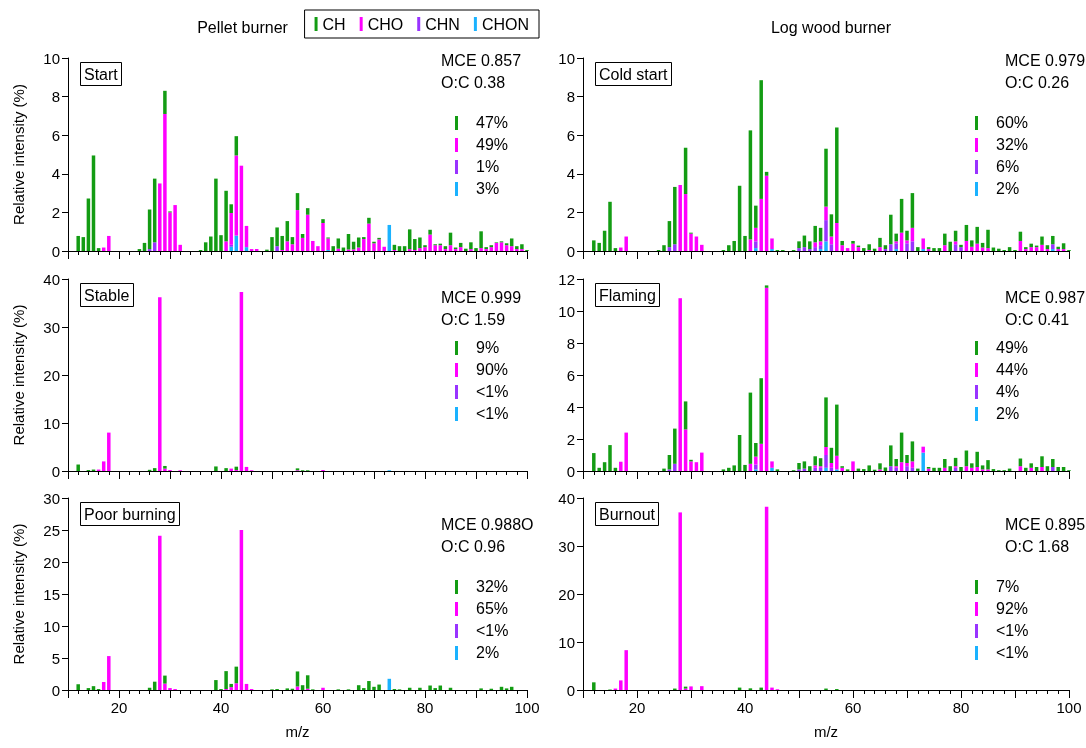 This screenshot has width=1086, height=748. What do you see at coordinates (482, 369) in the screenshot?
I see `annotation: 90%` at bounding box center [482, 369].